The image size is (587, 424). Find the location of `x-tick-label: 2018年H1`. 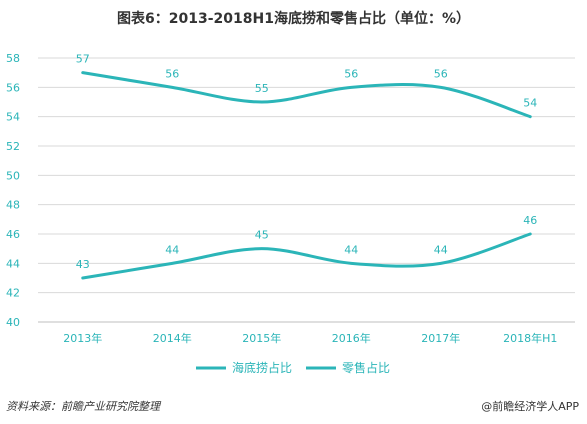

x-tick-label: 2018年H1 is located at coordinates (530, 338).